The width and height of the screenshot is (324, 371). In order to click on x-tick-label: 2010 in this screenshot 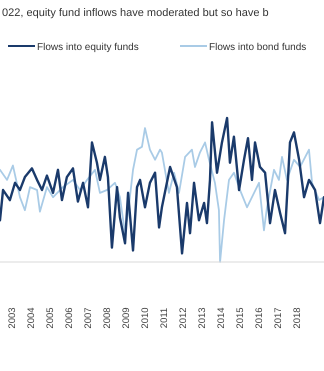, I will do `click(145, 318)`.